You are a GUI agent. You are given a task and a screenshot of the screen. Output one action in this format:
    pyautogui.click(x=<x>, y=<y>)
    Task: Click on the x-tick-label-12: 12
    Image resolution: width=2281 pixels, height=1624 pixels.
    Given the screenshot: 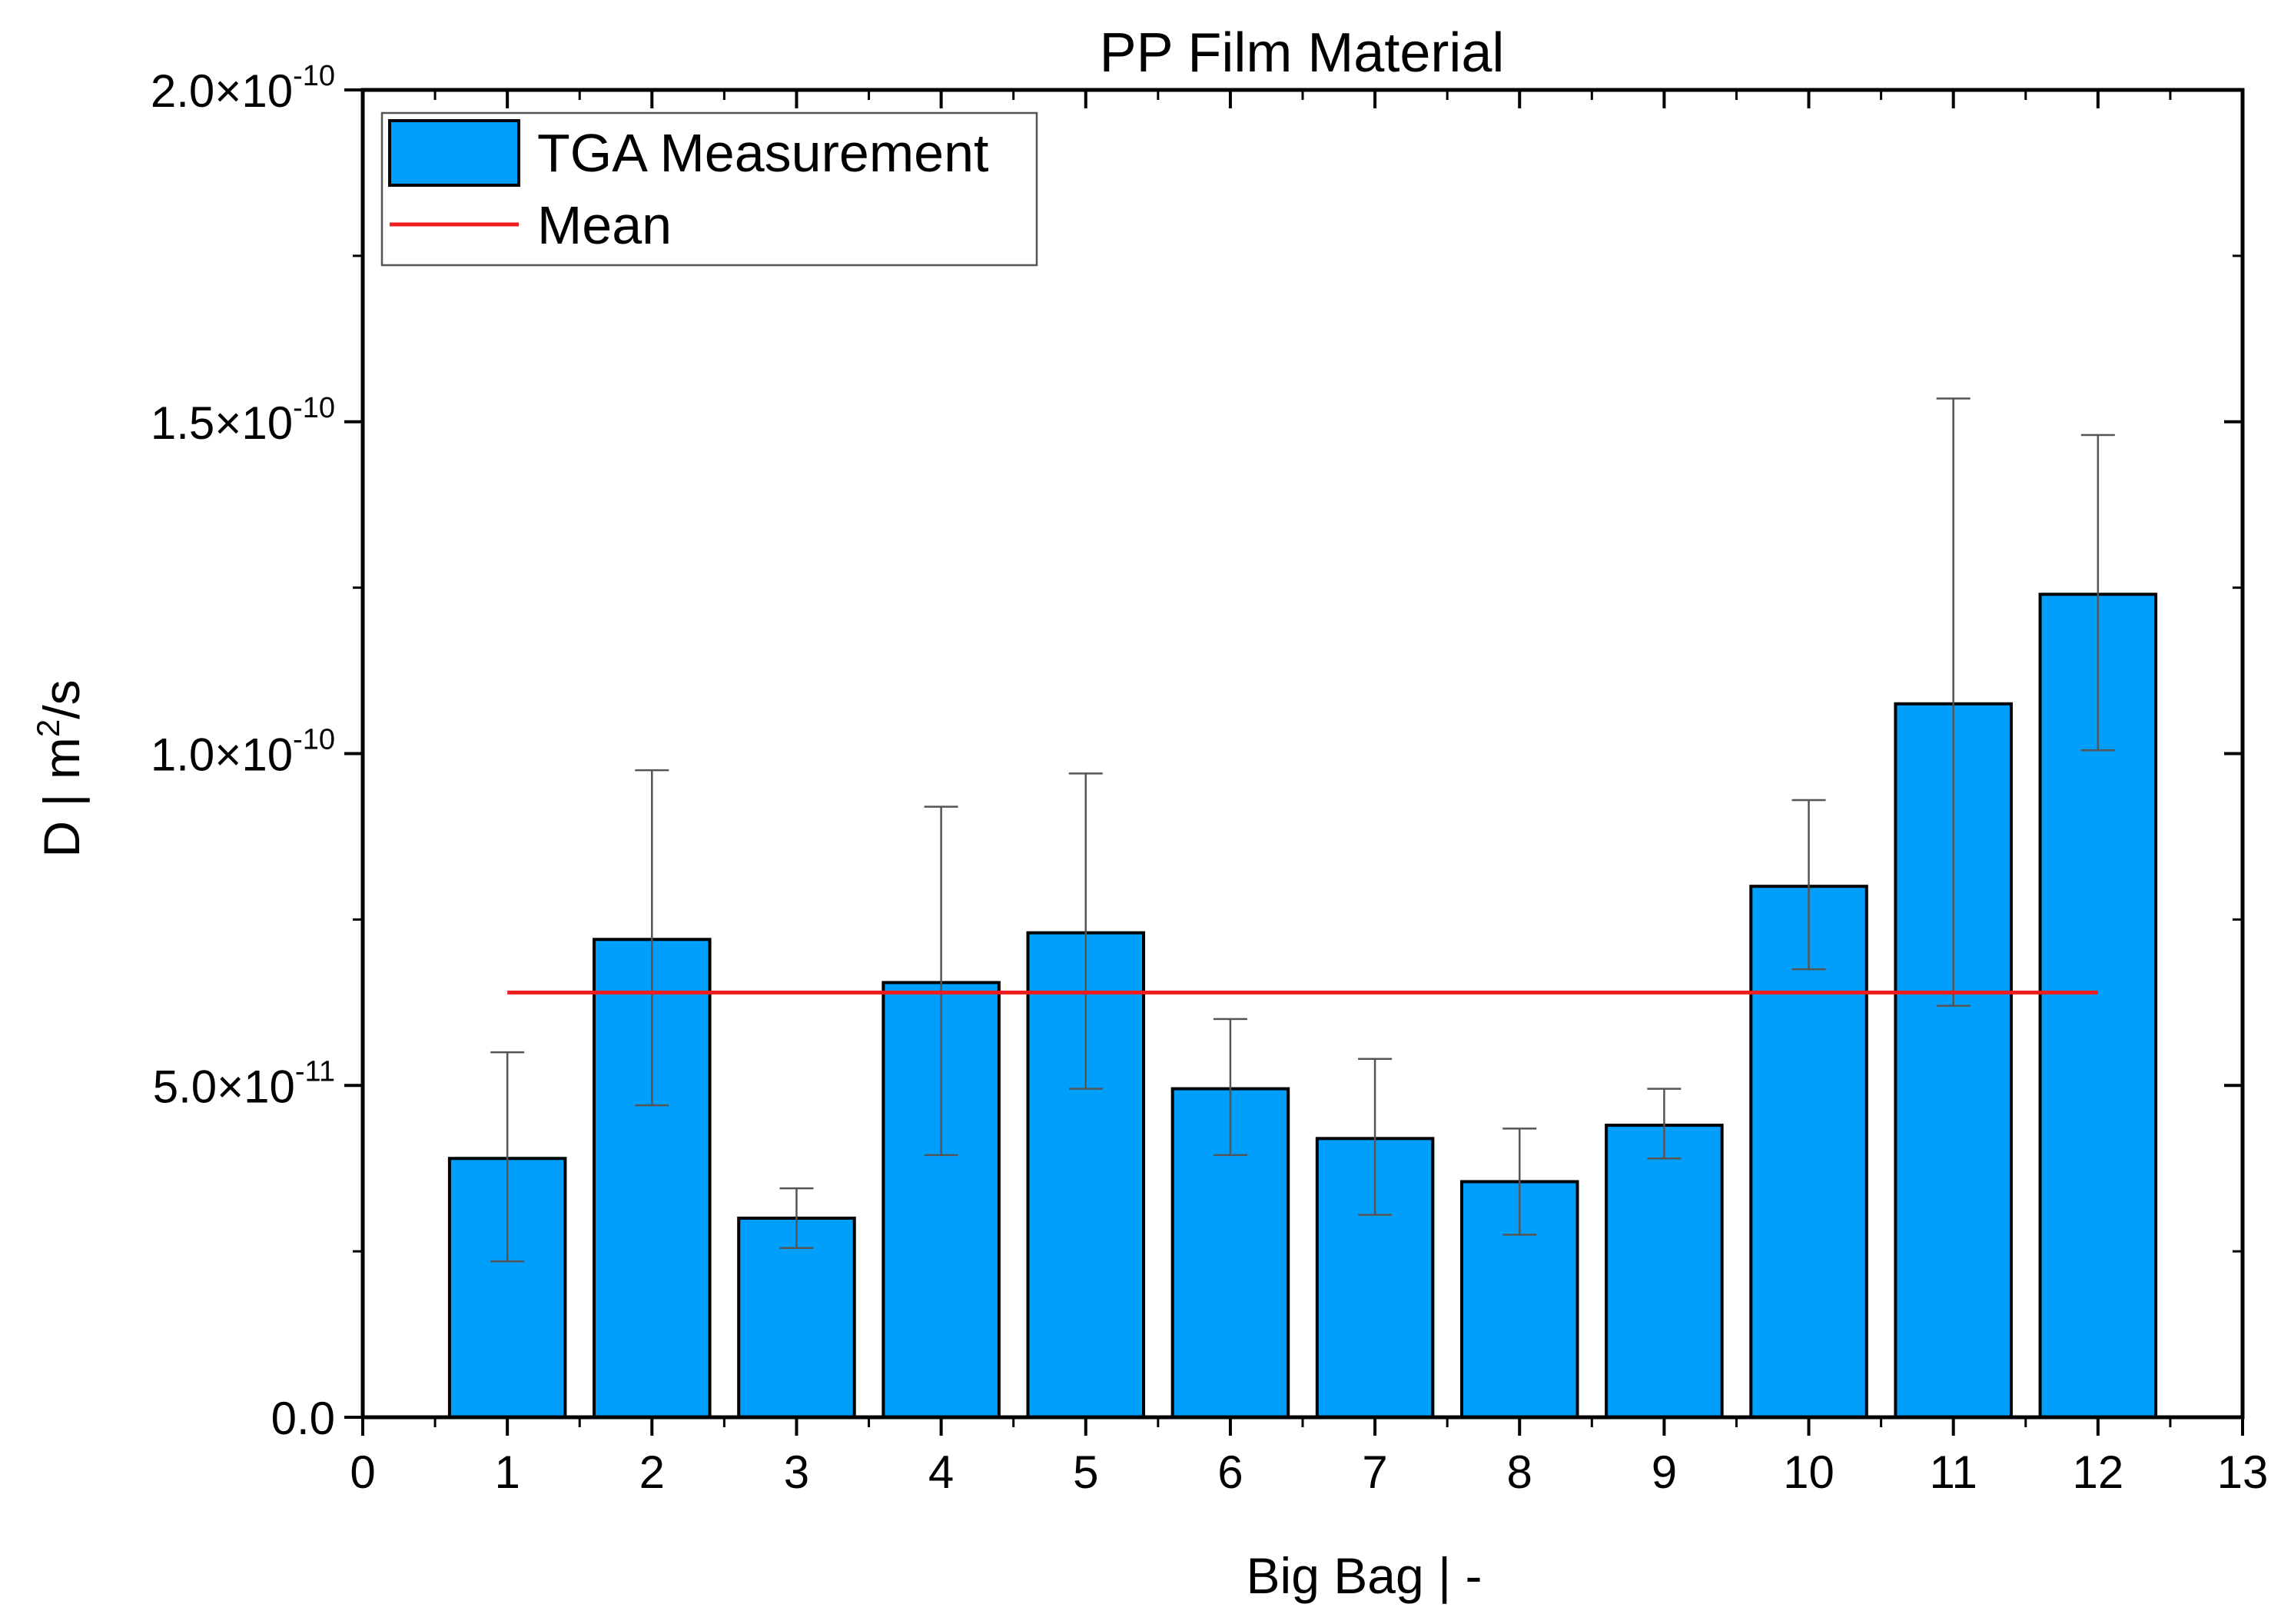 What is the action you would take?
    pyautogui.click(x=2097, y=1472)
    